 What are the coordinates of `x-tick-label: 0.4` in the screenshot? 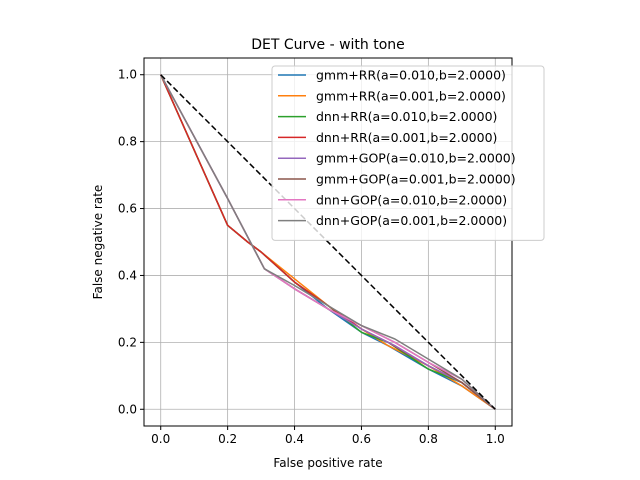 It's located at (294, 439).